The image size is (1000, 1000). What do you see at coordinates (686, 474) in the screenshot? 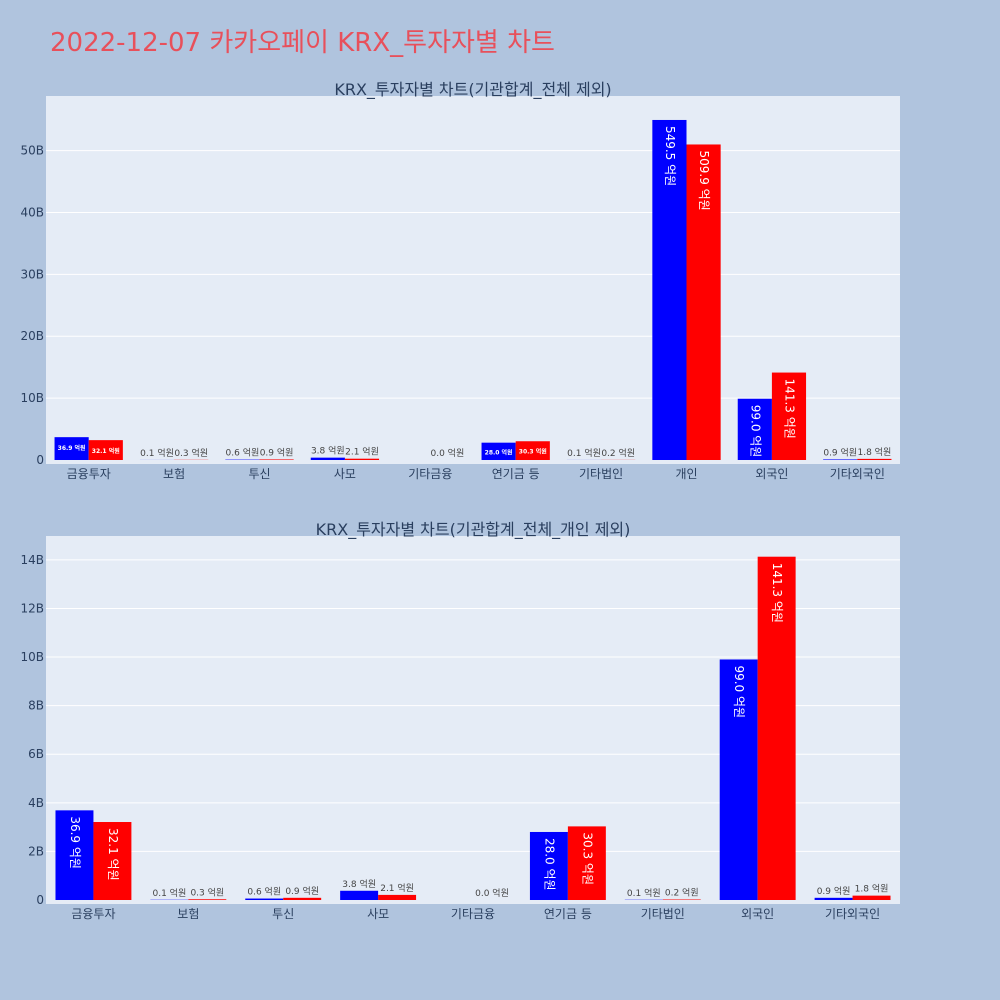
I see `x-tick-label: 개인` at bounding box center [686, 474].